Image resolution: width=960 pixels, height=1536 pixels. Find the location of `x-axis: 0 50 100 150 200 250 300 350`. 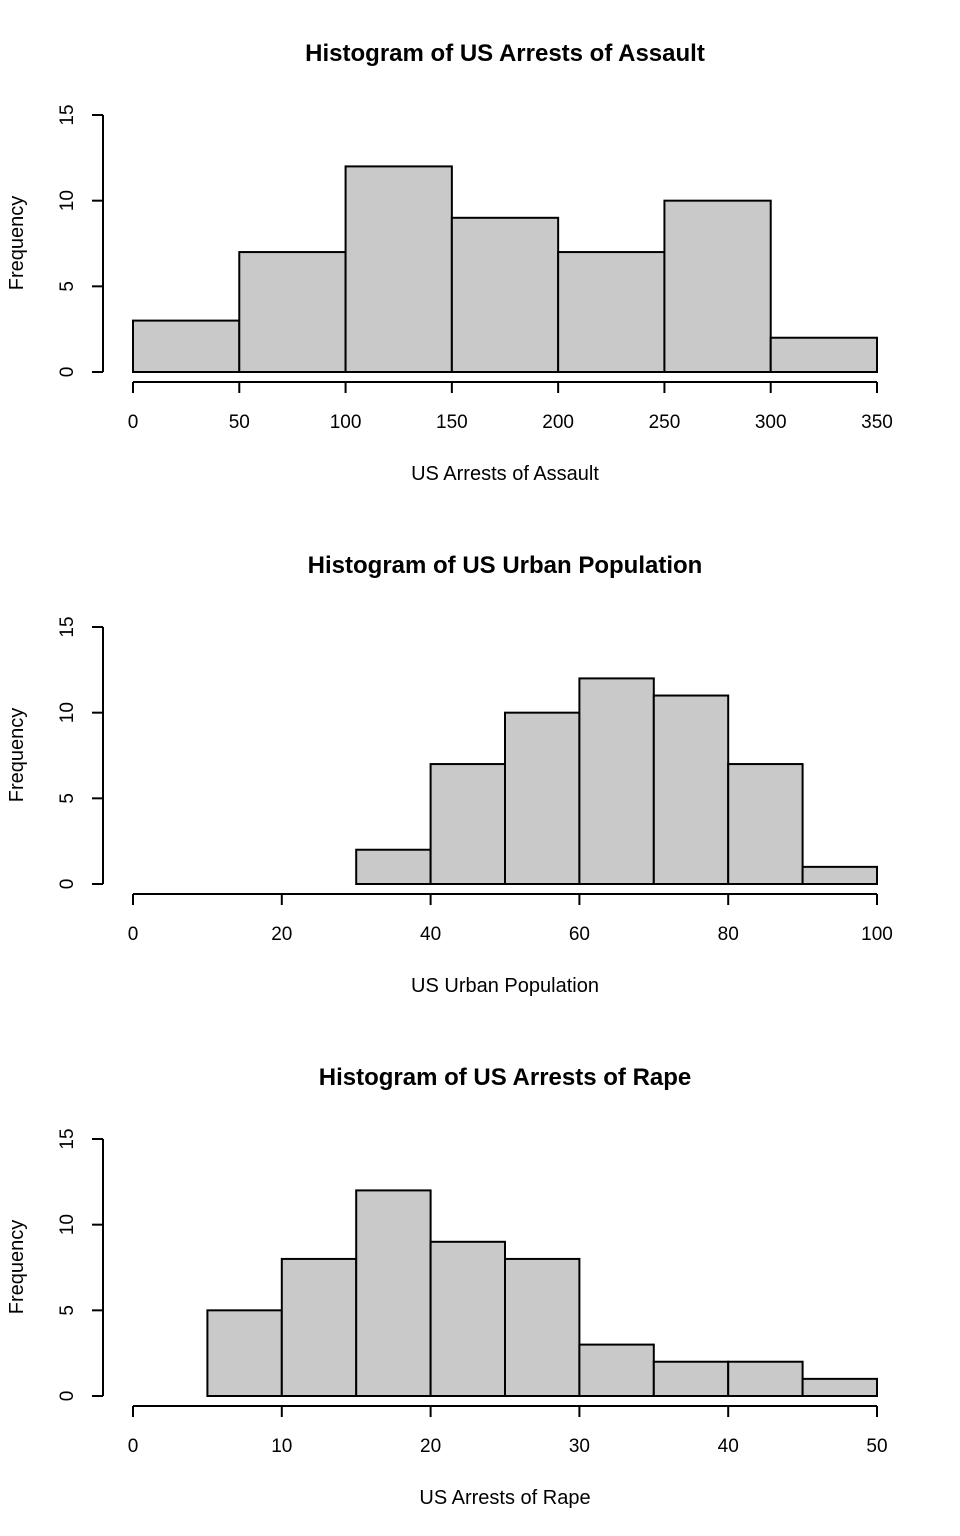

x-axis: 0 50 100 150 200 250 300 350 is located at coordinates (510, 407).